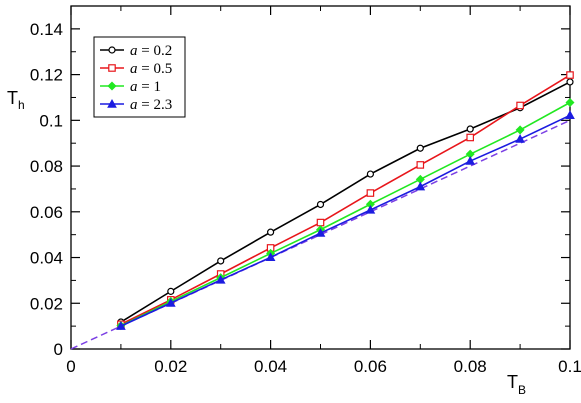  Describe the element at coordinates (569, 366) in the screenshot. I see `x-tick-label: 0.1` at that location.